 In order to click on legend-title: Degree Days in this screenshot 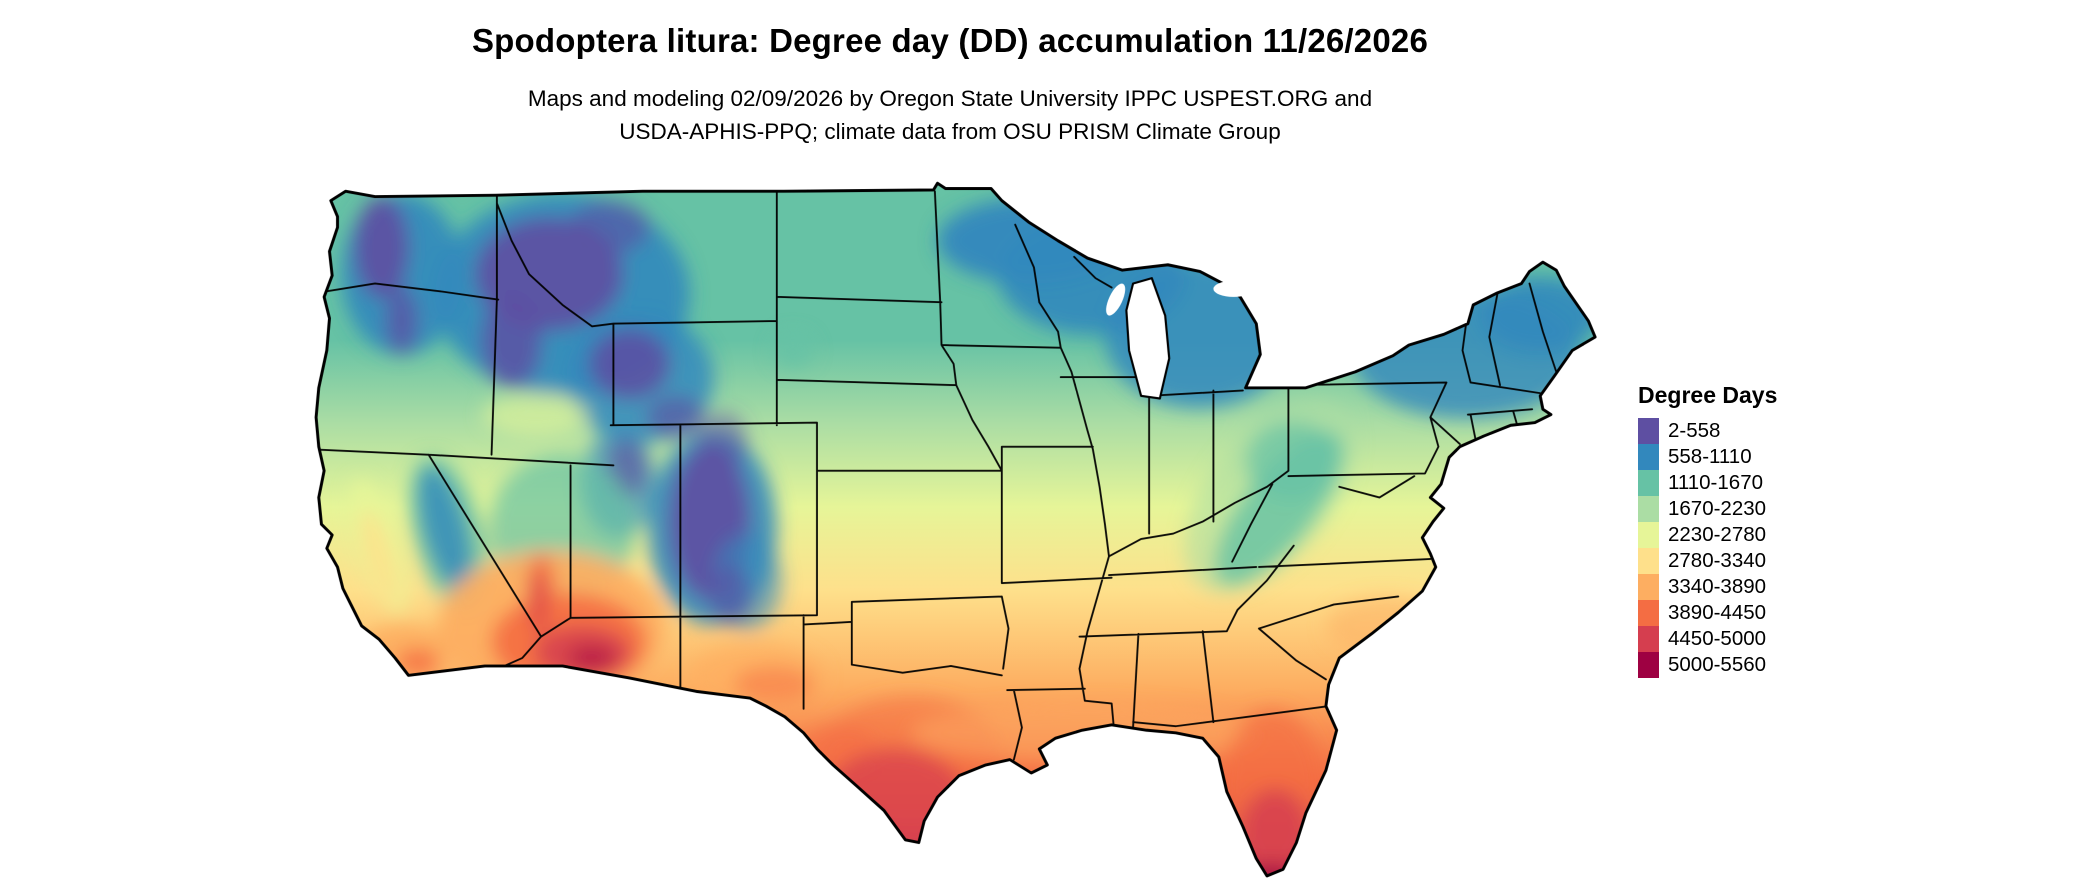, I will do `click(1708, 395)`.